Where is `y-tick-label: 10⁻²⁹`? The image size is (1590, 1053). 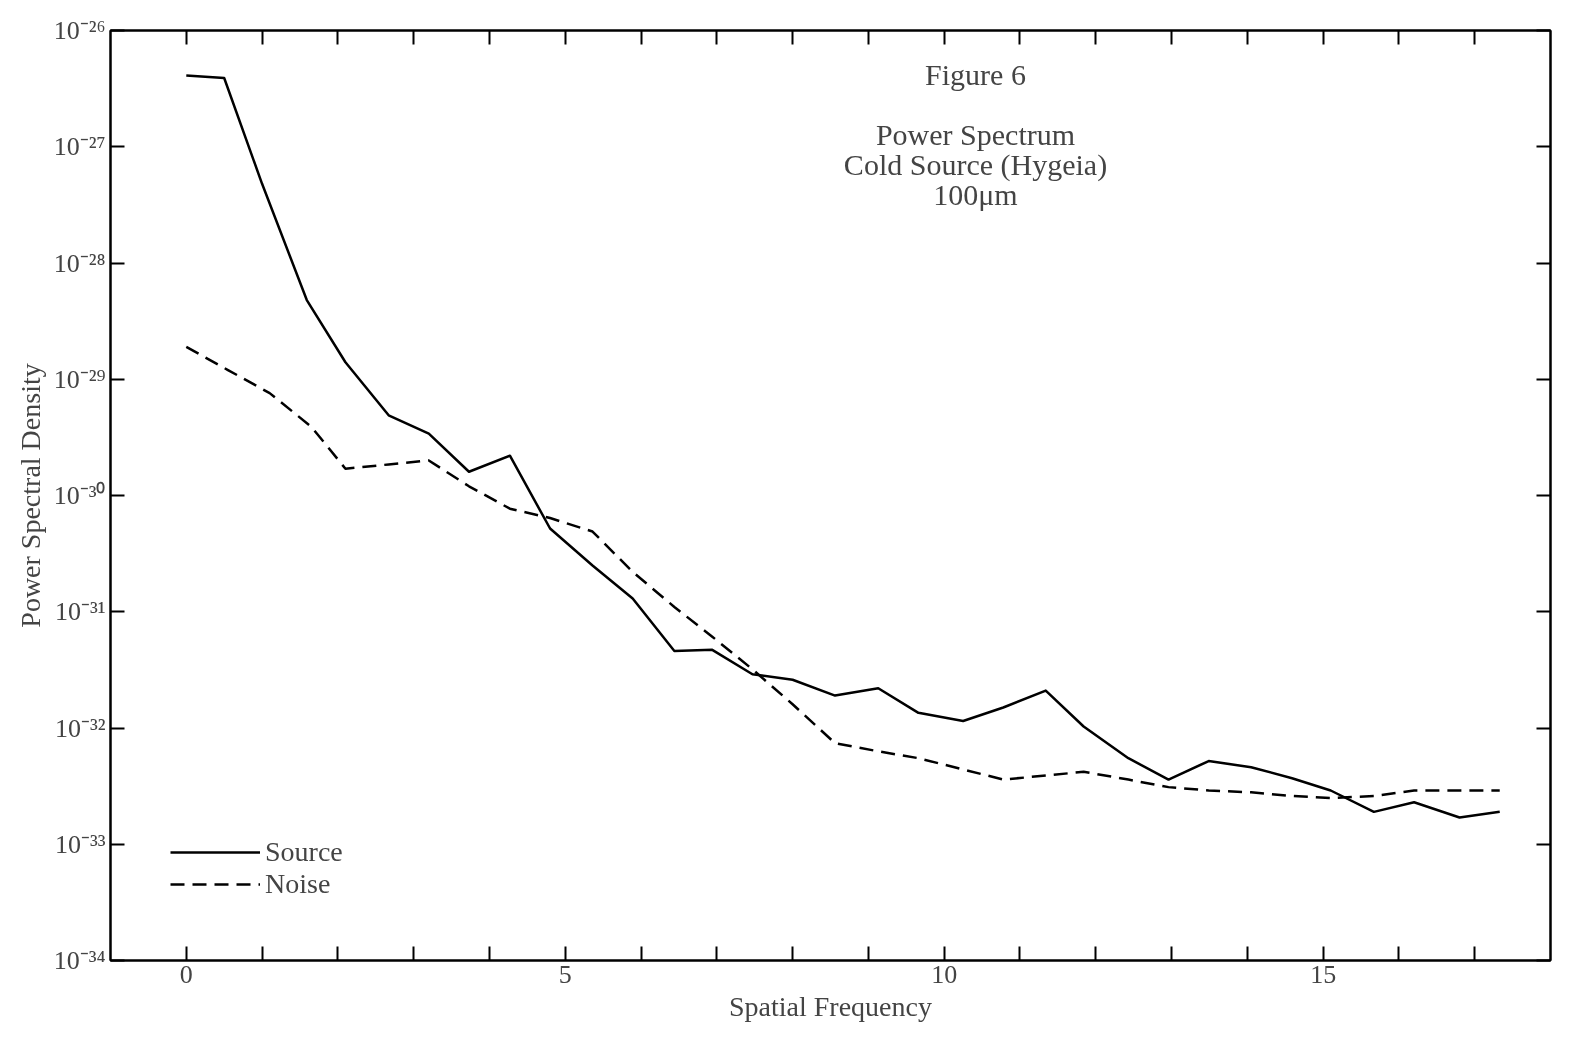 y-tick-label: 10⁻²⁹ is located at coordinates (79, 379).